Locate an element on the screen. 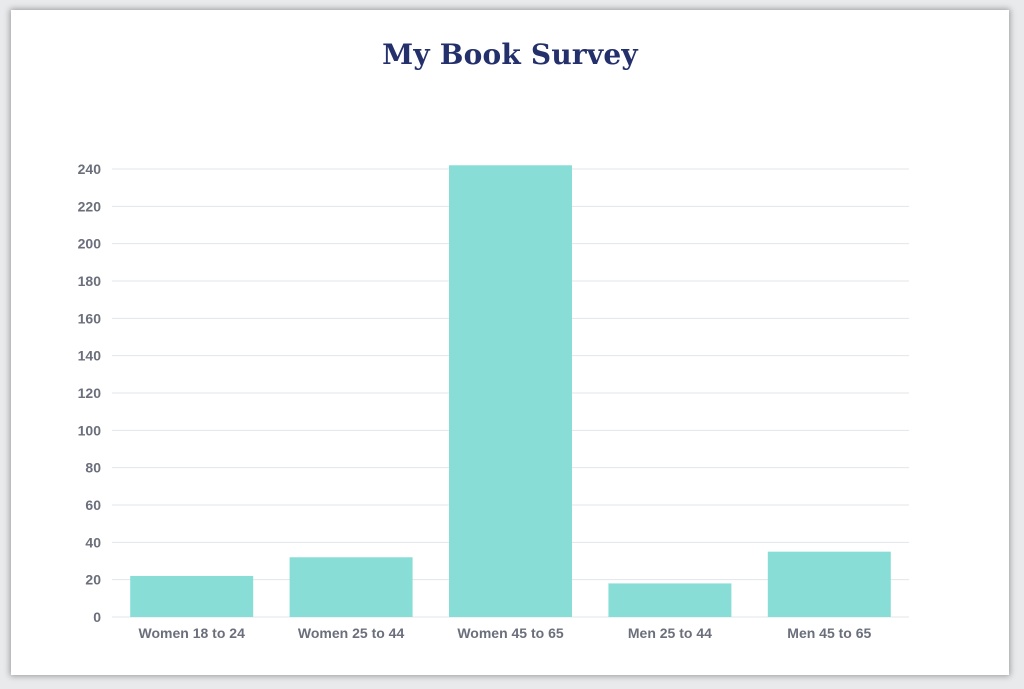 This screenshot has width=1024, height=689. y-tick-label: 40 is located at coordinates (93, 542).